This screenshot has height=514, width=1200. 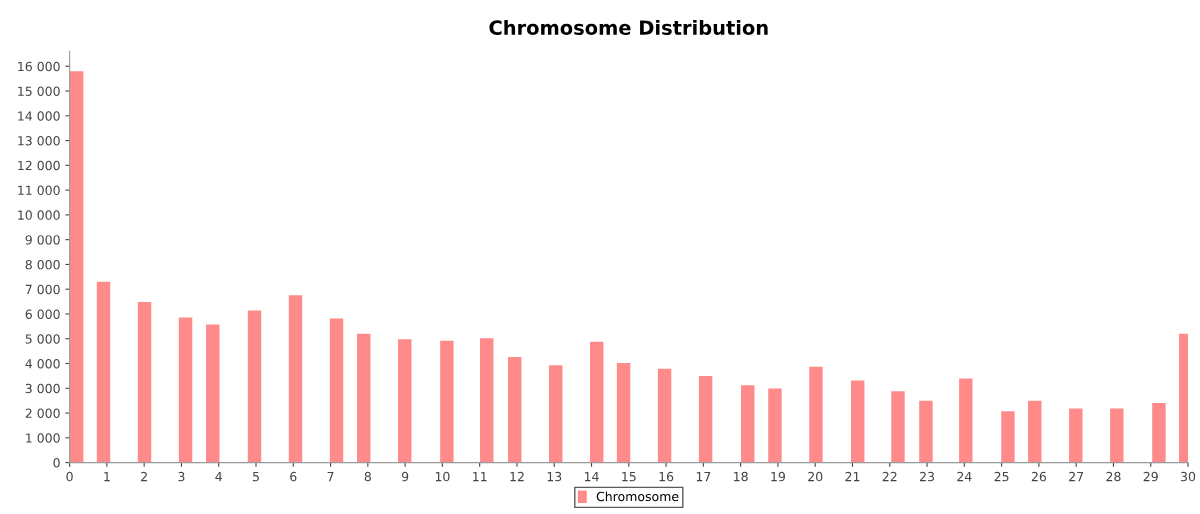 What do you see at coordinates (42, 413) in the screenshot?
I see `y-tick-label: 2 000` at bounding box center [42, 413].